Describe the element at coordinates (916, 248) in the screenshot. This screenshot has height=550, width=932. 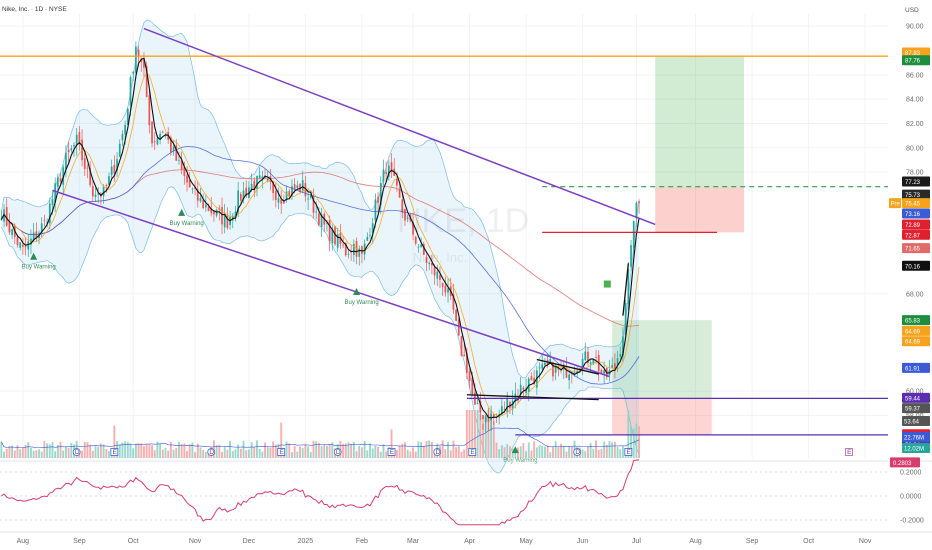
I see `price-badge: 71.65` at that location.